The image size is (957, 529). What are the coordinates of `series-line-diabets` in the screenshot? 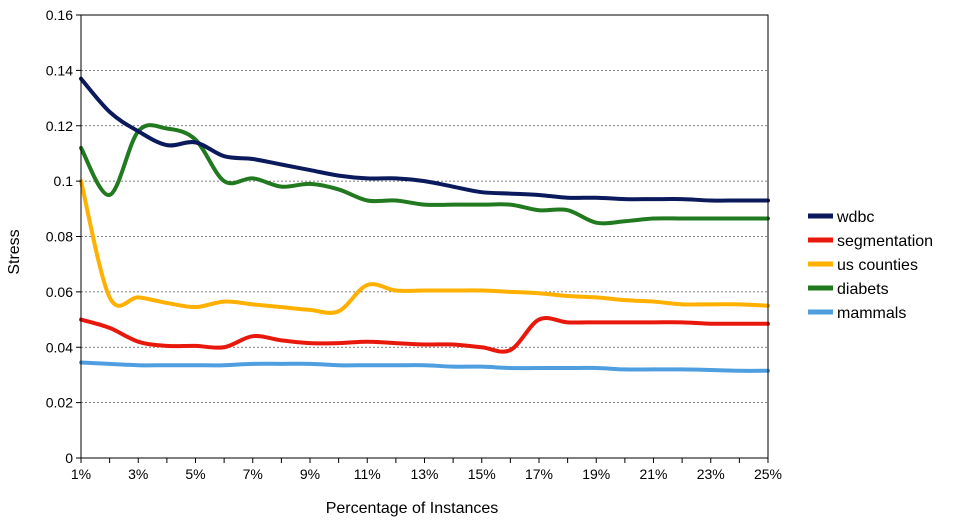 It's located at (424, 174).